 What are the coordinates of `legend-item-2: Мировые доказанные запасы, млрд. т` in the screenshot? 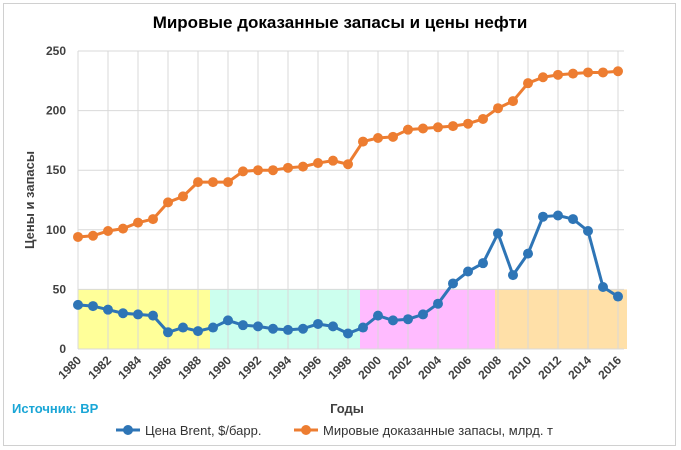 It's located at (423, 430).